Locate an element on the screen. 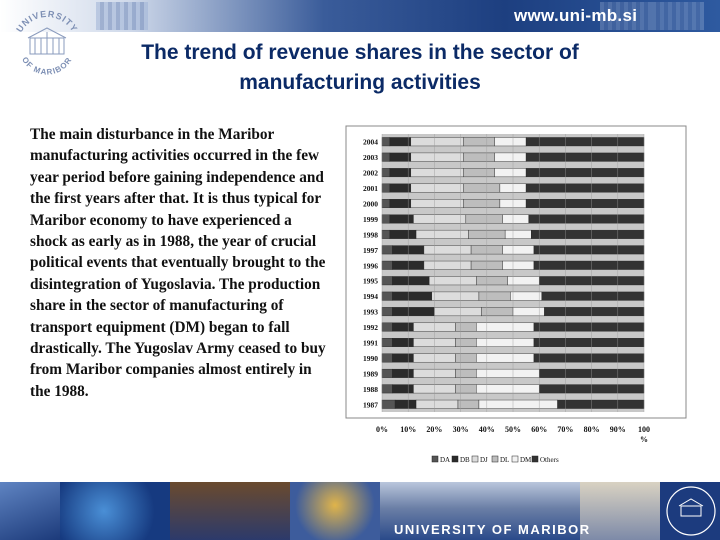 The width and height of the screenshot is (720, 540). legend-entry: DJ is located at coordinates (484, 460).